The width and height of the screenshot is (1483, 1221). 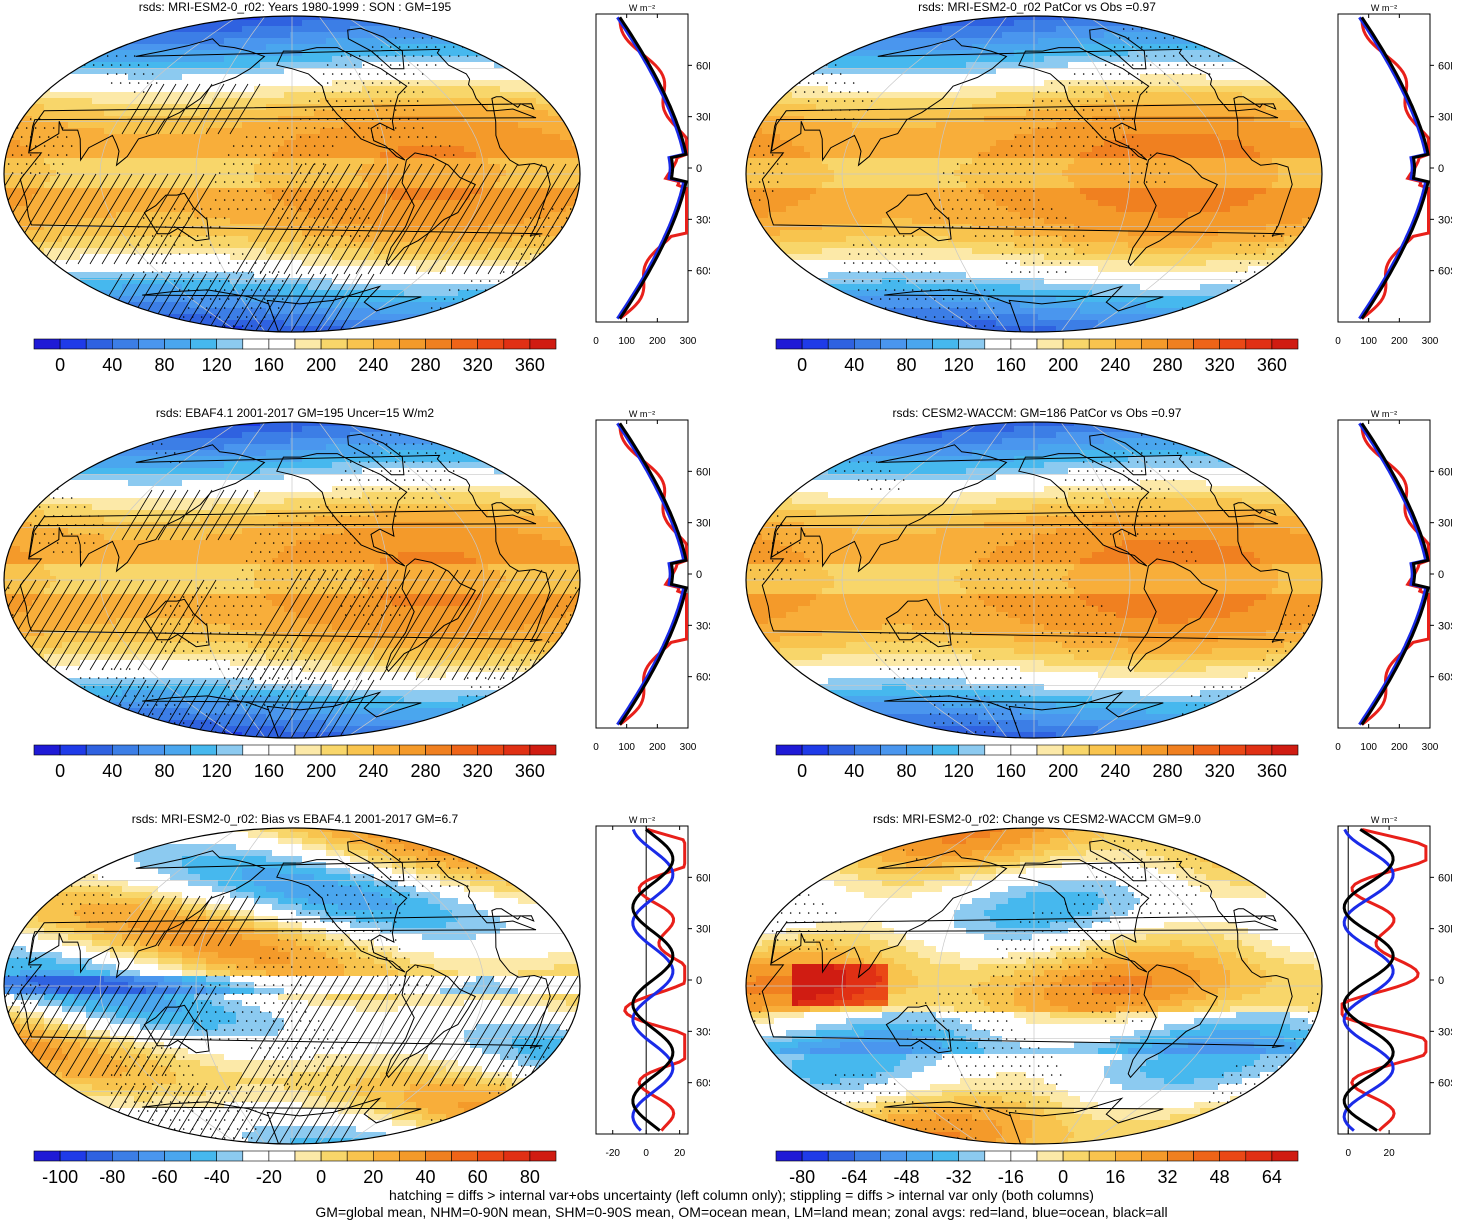 I want to click on coastline-australia, so click(x=918, y=623).